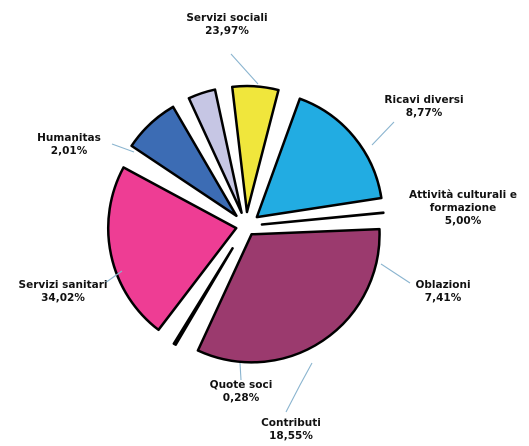 This screenshot has width=529, height=446. I want to click on slice-percentage: 8,77%, so click(424, 113).